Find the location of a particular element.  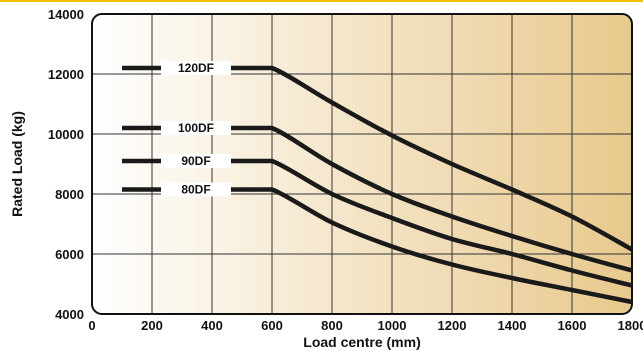

series-label-bg-90df is located at coordinates (196, 161).